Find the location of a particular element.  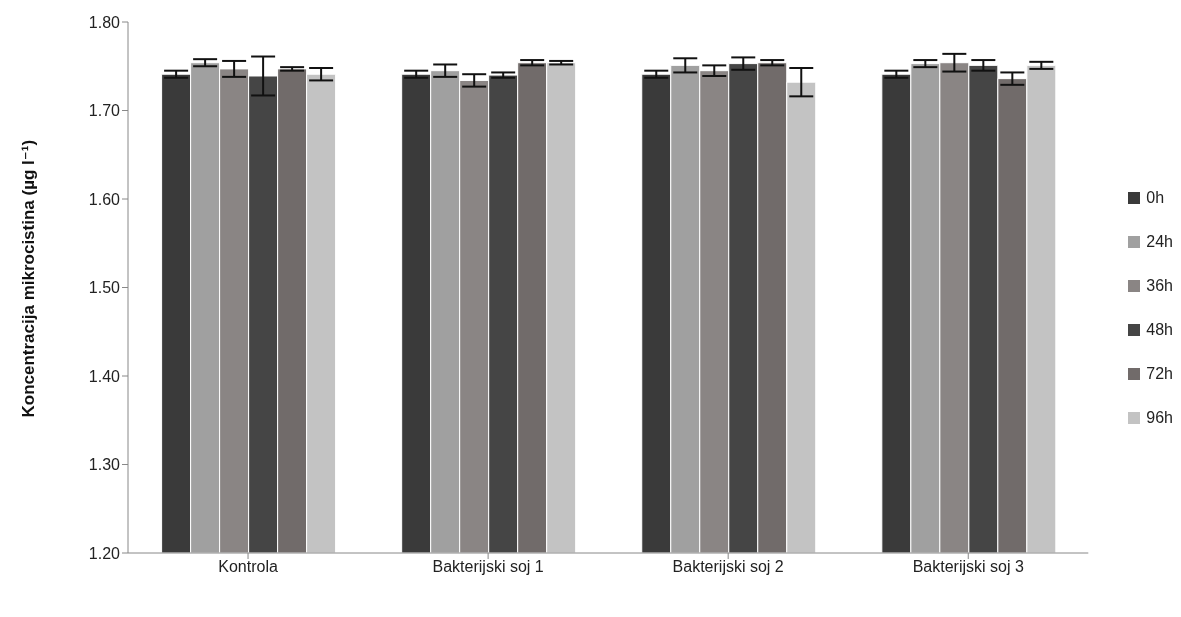

y-tick-label: 1.80 is located at coordinates (104, 22).